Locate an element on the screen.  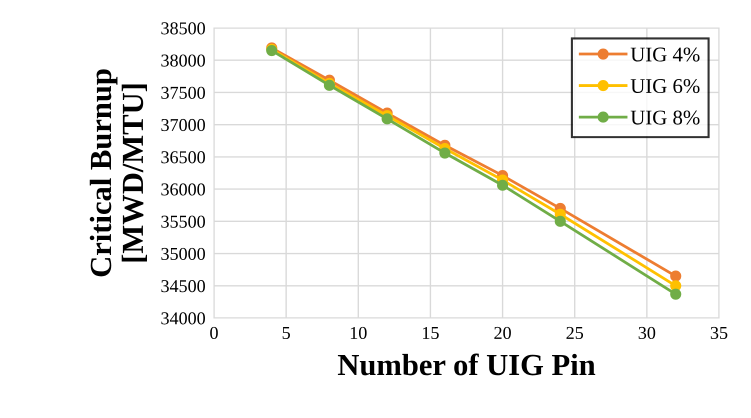
x-tick-label: 0 is located at coordinates (214, 333).